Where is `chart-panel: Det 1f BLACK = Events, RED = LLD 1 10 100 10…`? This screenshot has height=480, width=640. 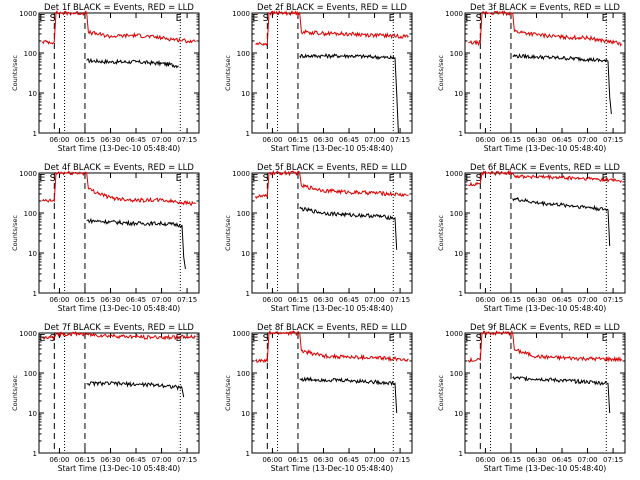 chart-panel: Det 1f BLACK = Events, RED = LLD 1 10 100 10… is located at coordinates (105, 78).